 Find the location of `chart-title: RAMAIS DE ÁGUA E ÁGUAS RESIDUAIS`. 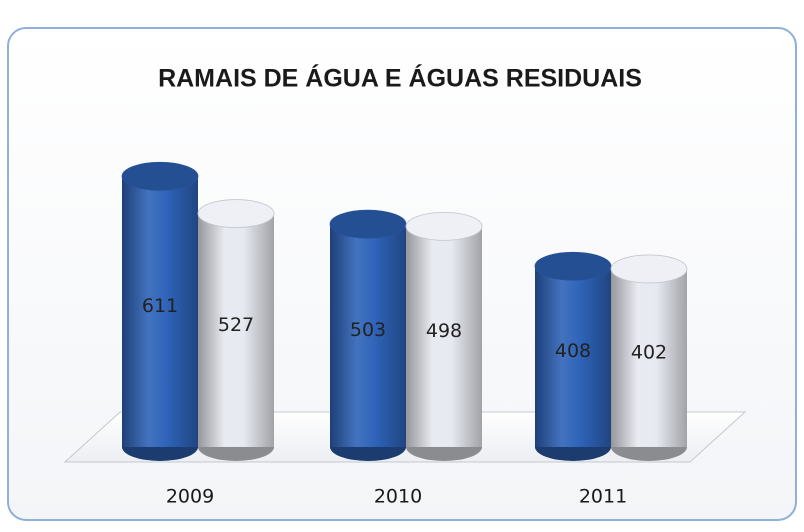

chart-title: RAMAIS DE ÁGUA E ÁGUAS RESIDUAIS is located at coordinates (400, 78).